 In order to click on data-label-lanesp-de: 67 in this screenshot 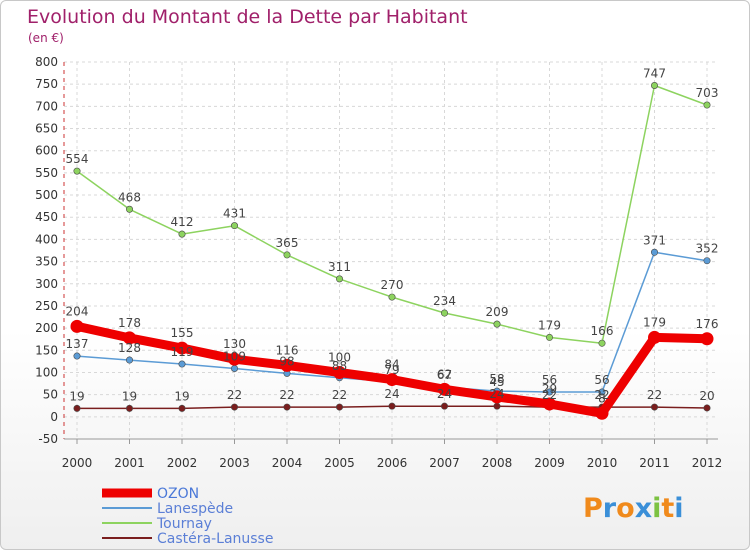, I will do `click(444, 375)`.